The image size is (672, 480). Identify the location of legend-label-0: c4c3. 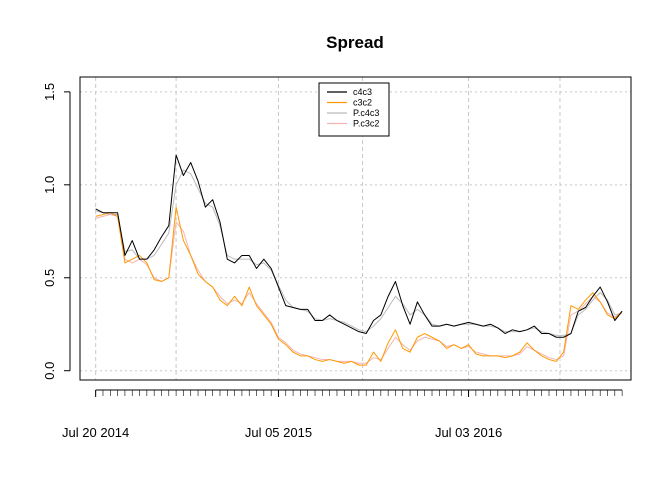
(362, 92).